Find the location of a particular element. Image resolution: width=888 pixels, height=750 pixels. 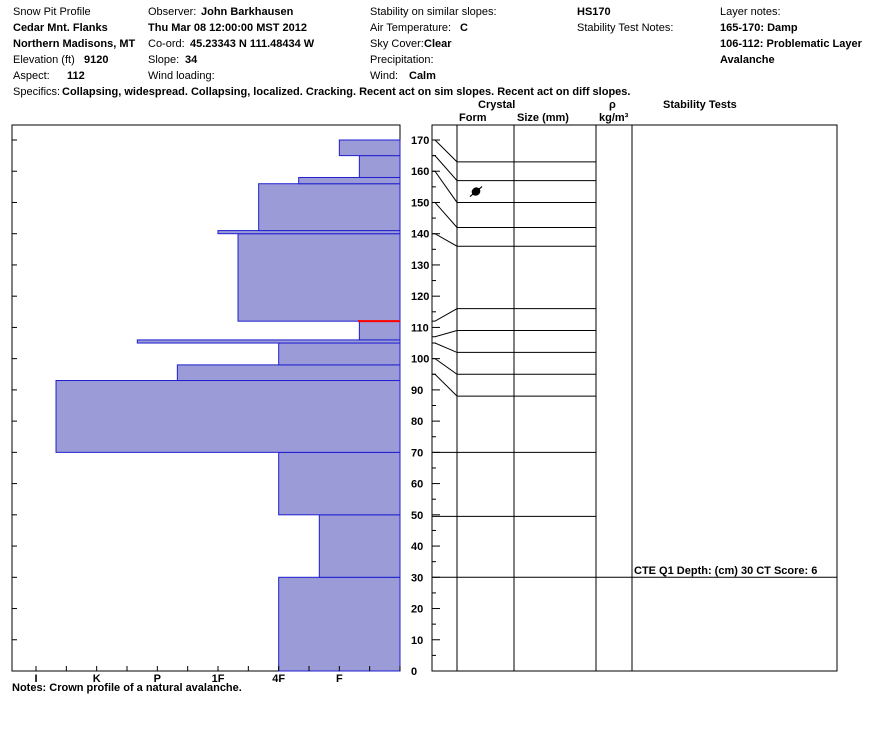

size-header: Size (mm) is located at coordinates (543, 118).